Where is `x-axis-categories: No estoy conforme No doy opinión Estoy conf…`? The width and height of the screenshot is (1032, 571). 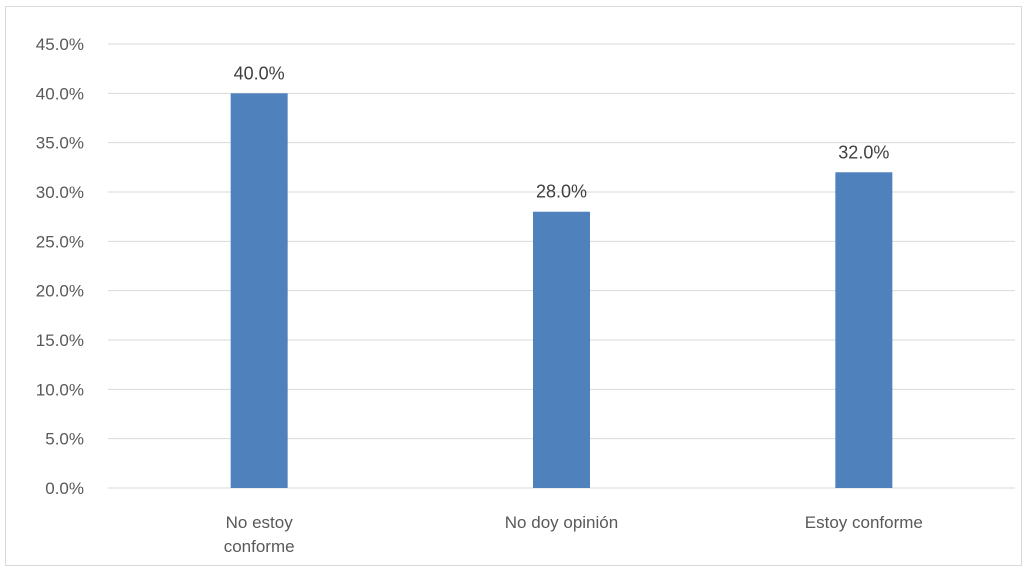 x-axis-categories: No estoy conforme No doy opinión Estoy conf… is located at coordinates (573, 534).